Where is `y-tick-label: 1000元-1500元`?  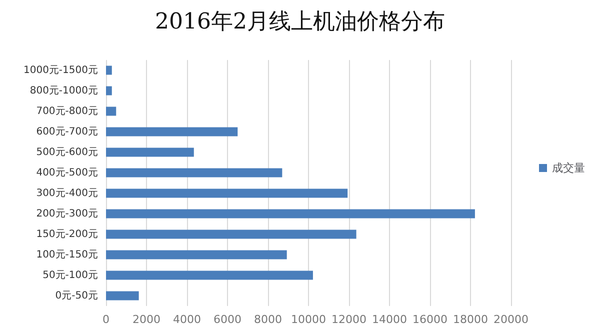
y-tick-label: 1000元-1500元 is located at coordinates (60, 70).